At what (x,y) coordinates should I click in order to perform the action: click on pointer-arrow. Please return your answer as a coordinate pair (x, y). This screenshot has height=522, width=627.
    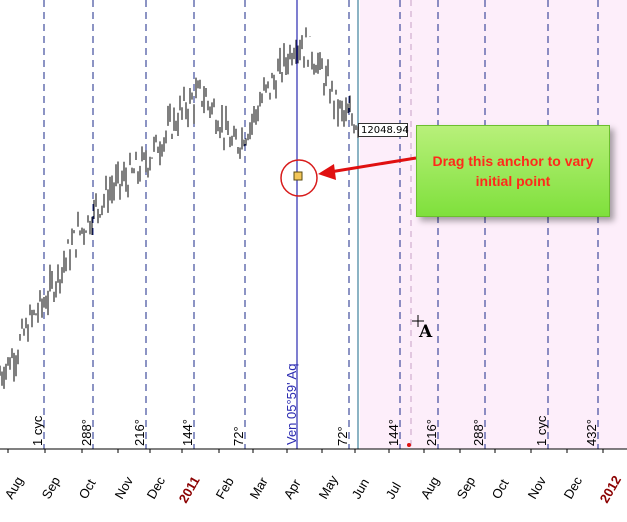
    Looking at the image, I should click on (367, 168).